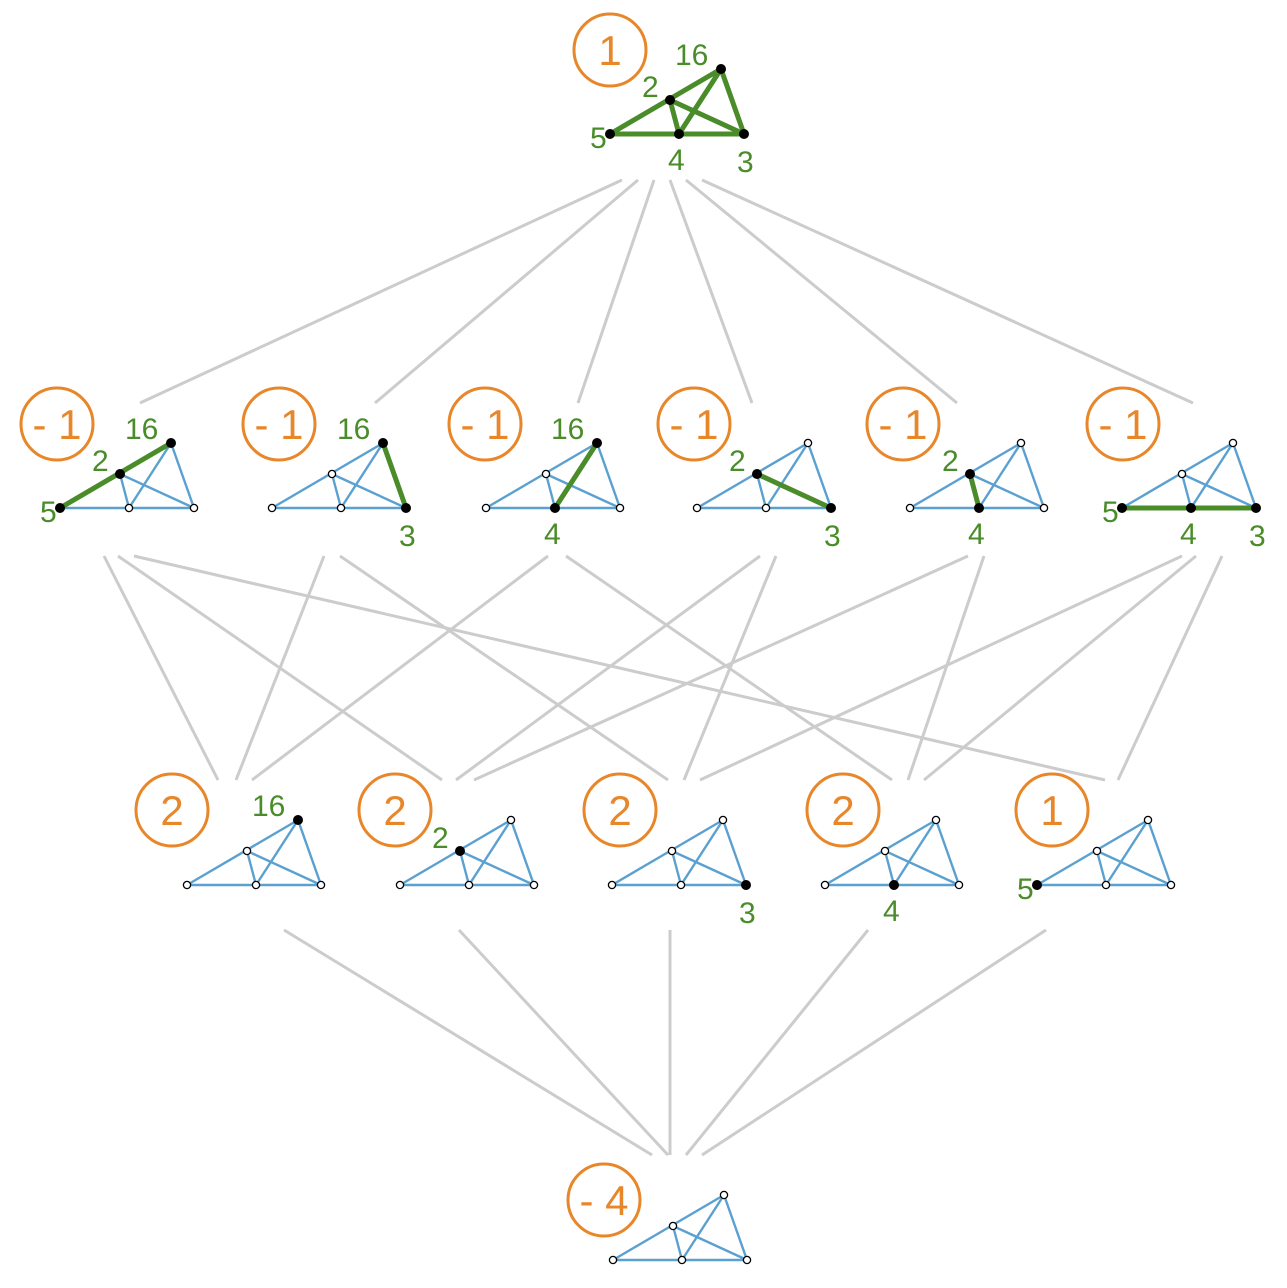 This screenshot has width=1287, height=1288. What do you see at coordinates (664, 96) in the screenshot?
I see `node-top: 1 16 2 5 4 3` at bounding box center [664, 96].